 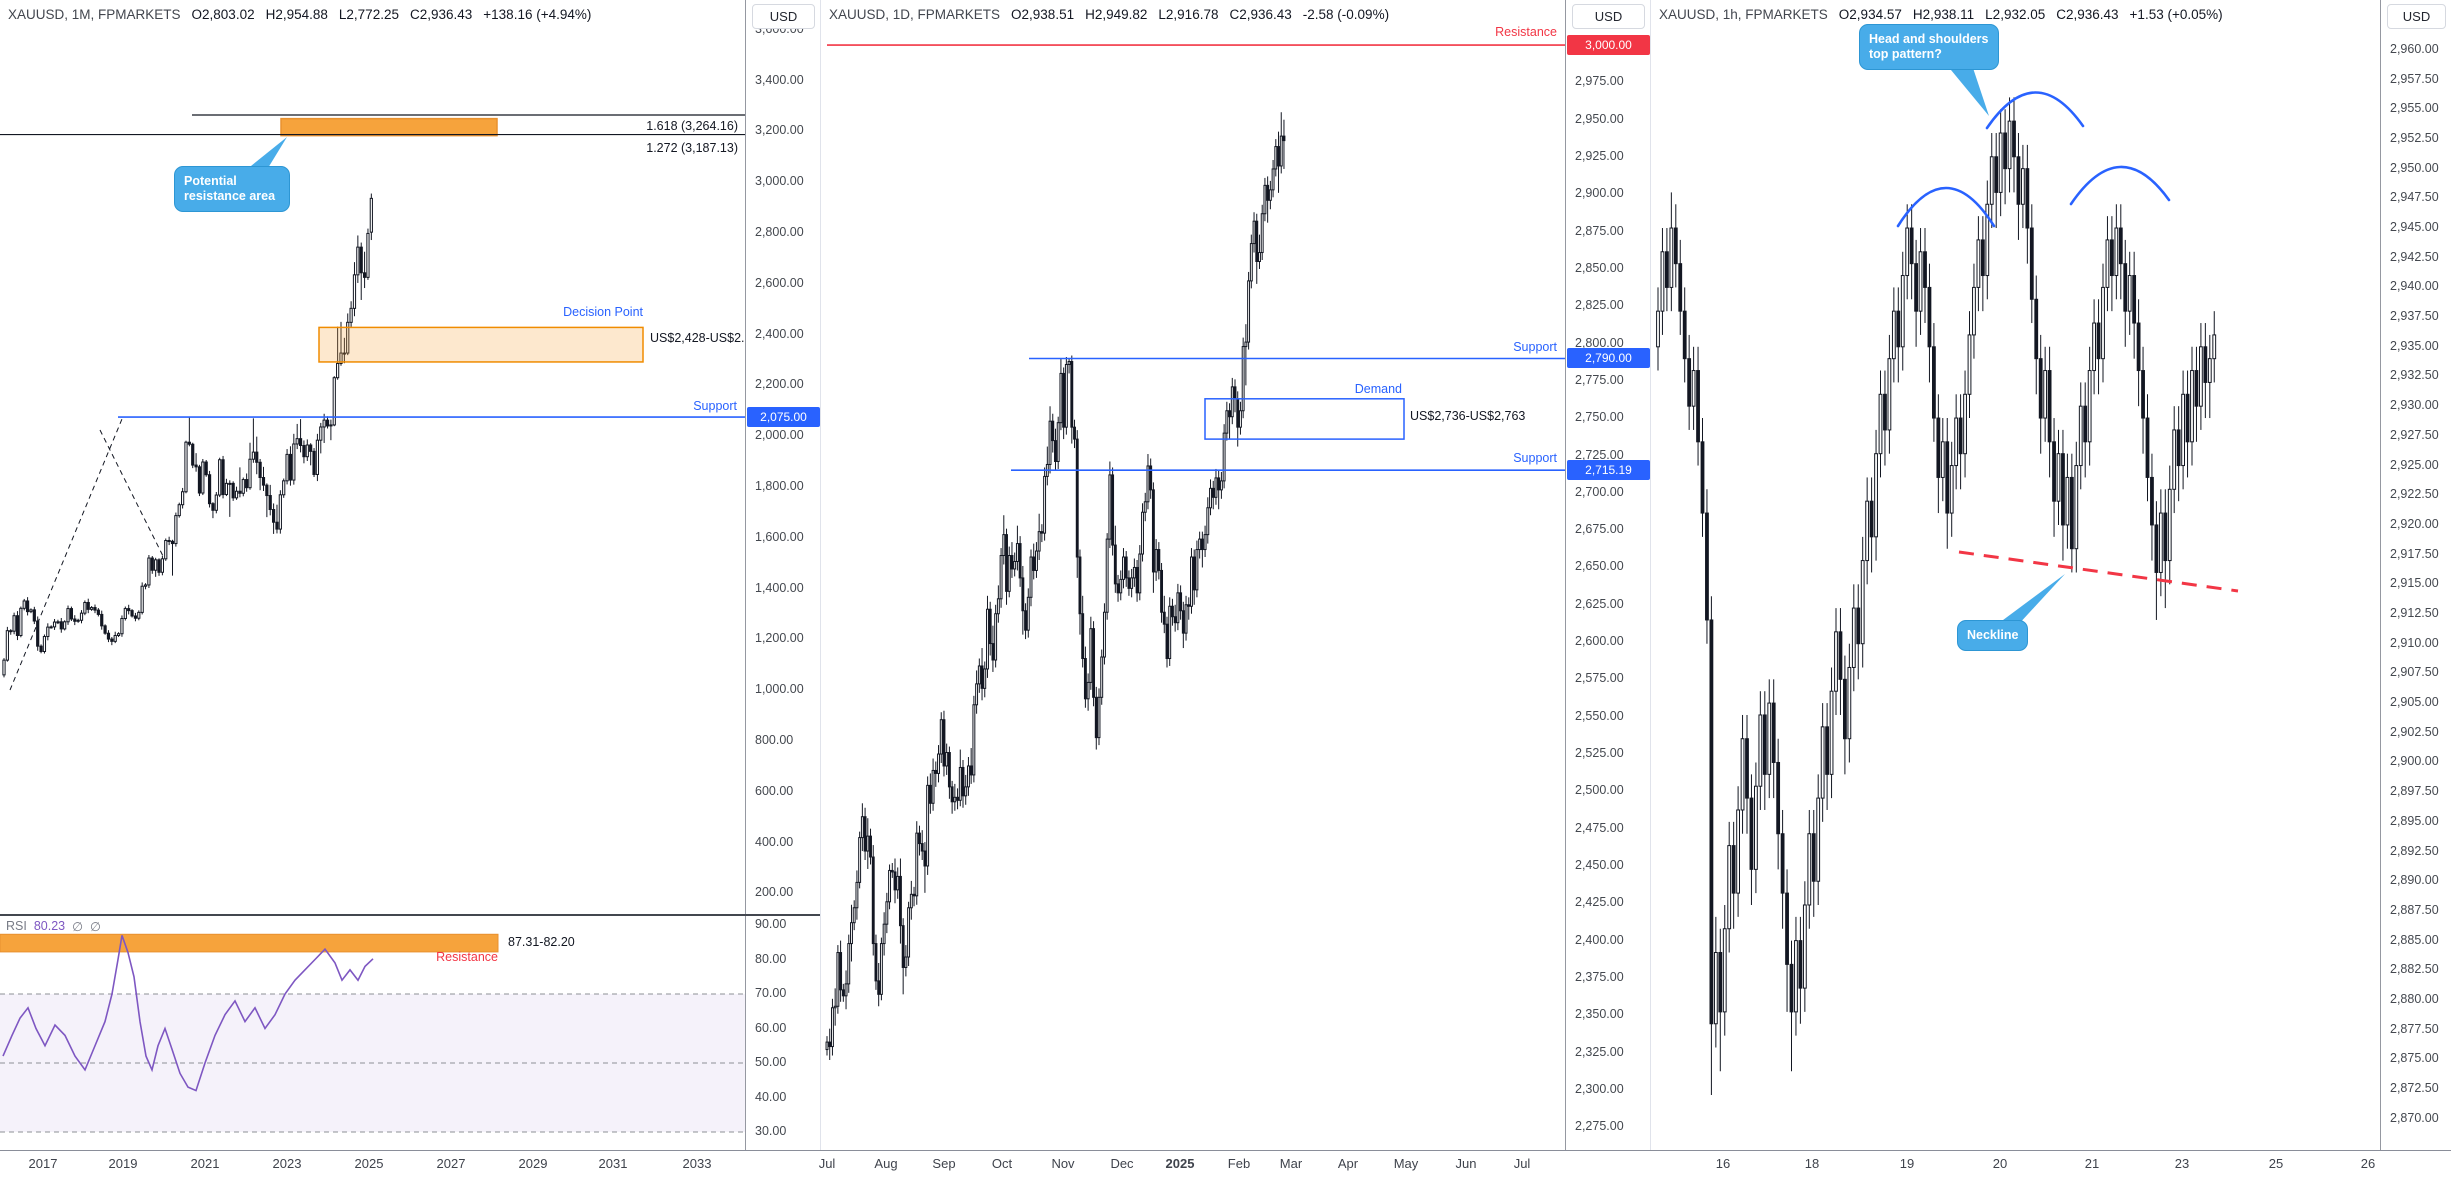 I want to click on axis-price-label: 1,600.00, so click(x=779, y=536).